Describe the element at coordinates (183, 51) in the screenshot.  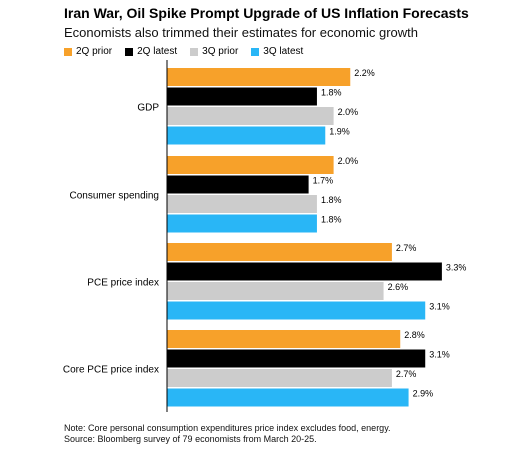
I see `legend: 2Q prior 2Q latest 3Q prior 3Q latest` at that location.